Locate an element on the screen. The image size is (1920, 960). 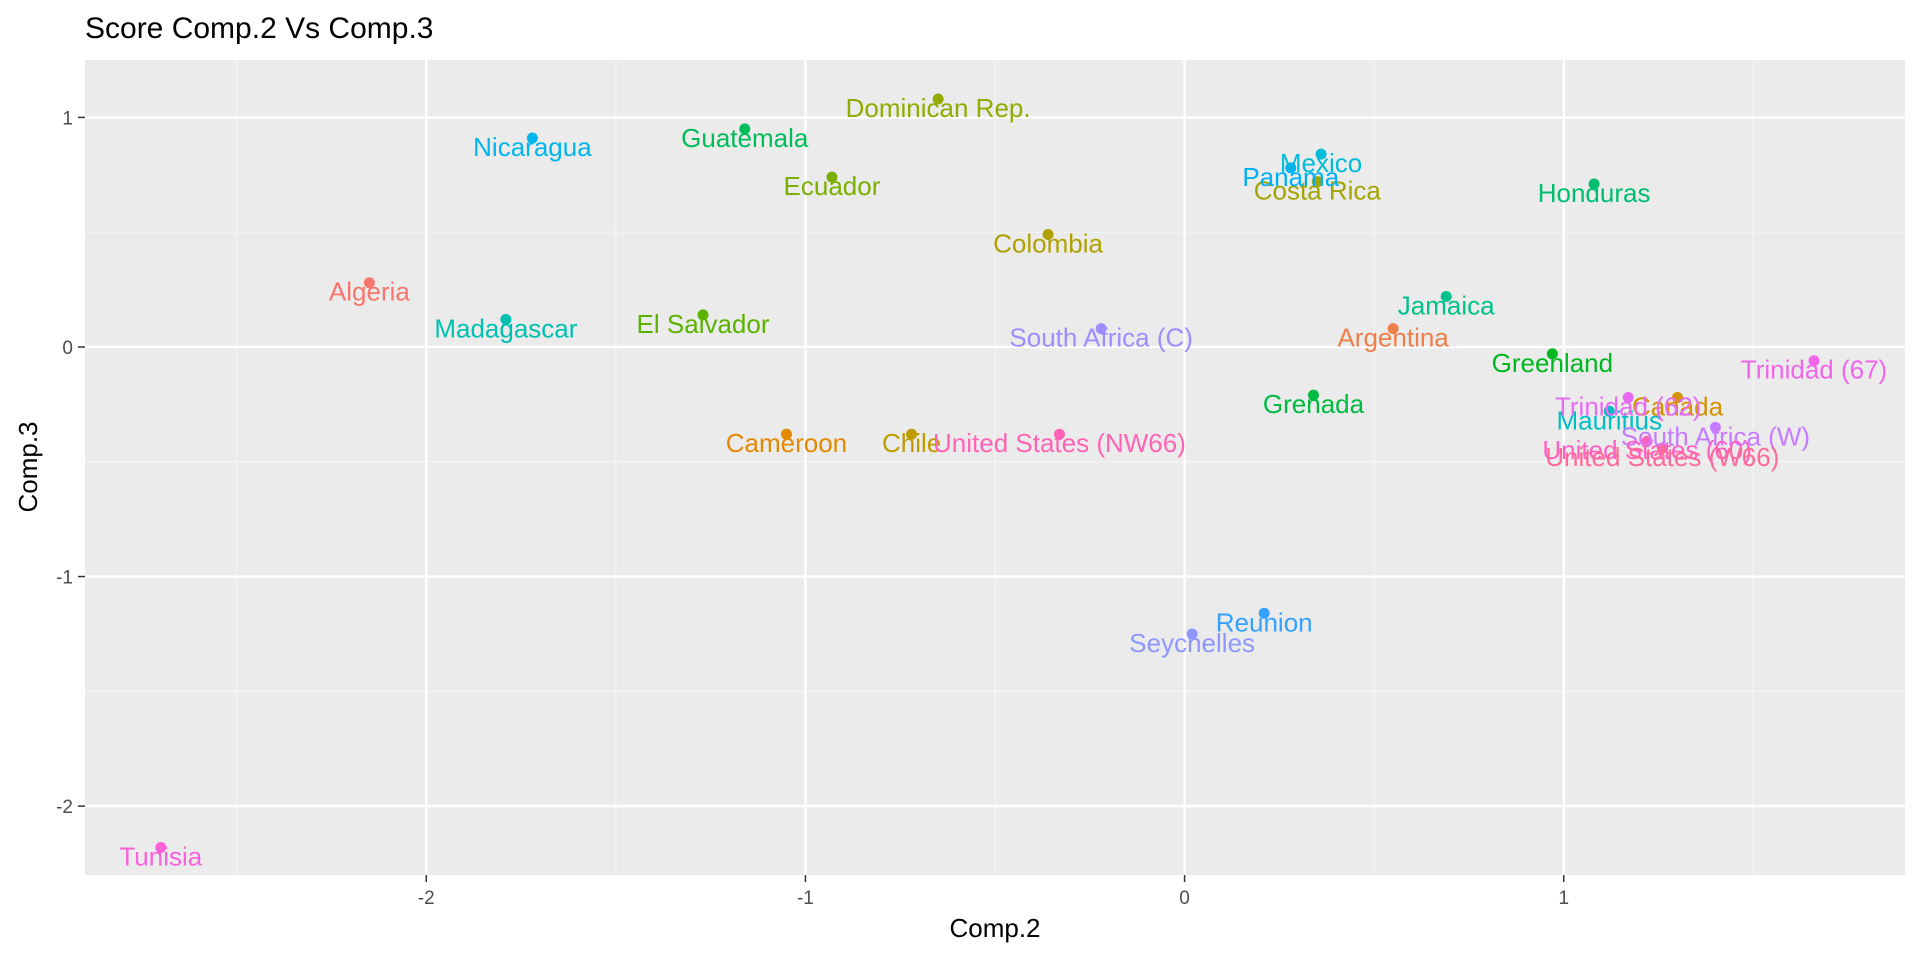
data-label: Seychelles is located at coordinates (1192, 643).